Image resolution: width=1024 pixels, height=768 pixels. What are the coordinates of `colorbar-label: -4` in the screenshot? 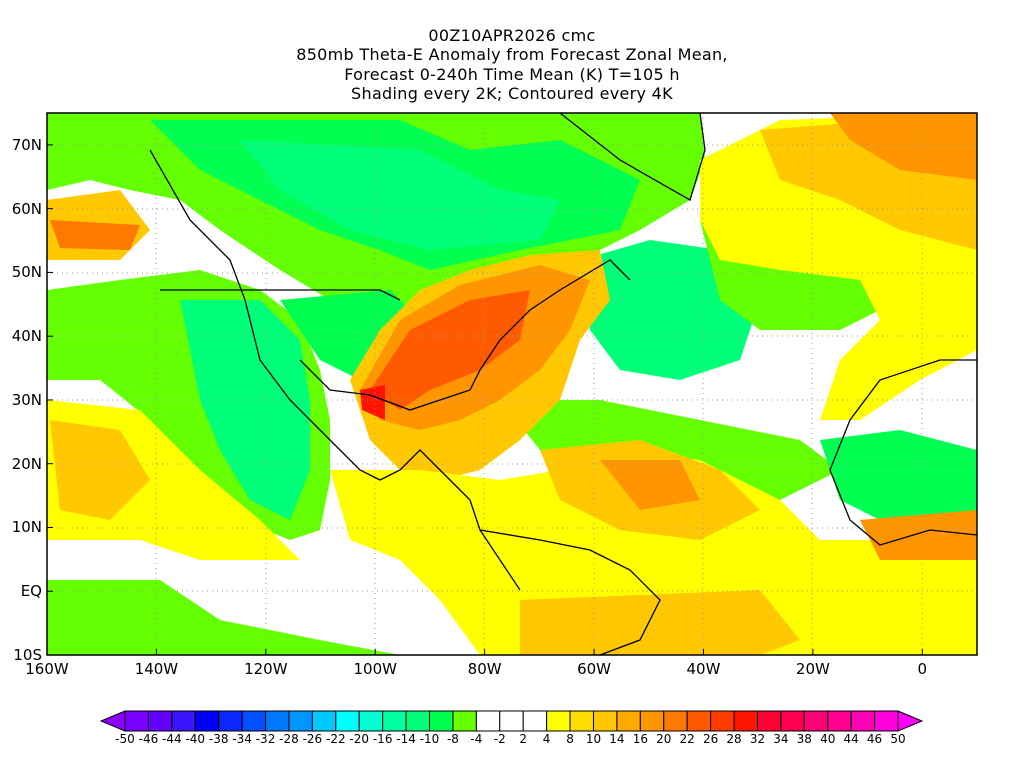 It's located at (476, 739).